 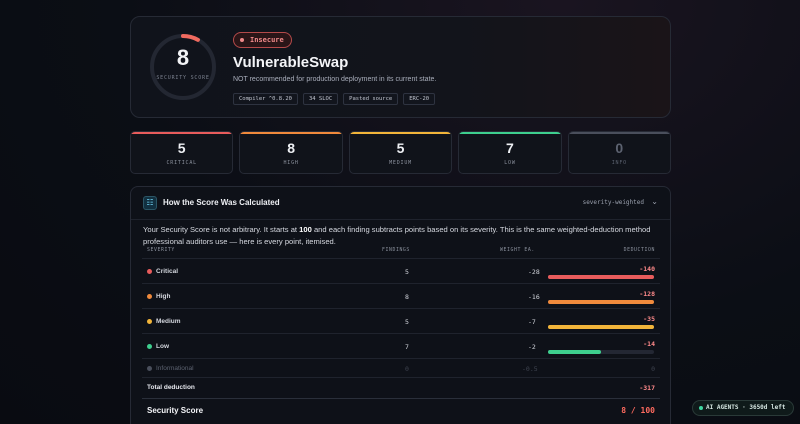 I want to click on sloc-chip: 34 SLOC, so click(x=320, y=99).